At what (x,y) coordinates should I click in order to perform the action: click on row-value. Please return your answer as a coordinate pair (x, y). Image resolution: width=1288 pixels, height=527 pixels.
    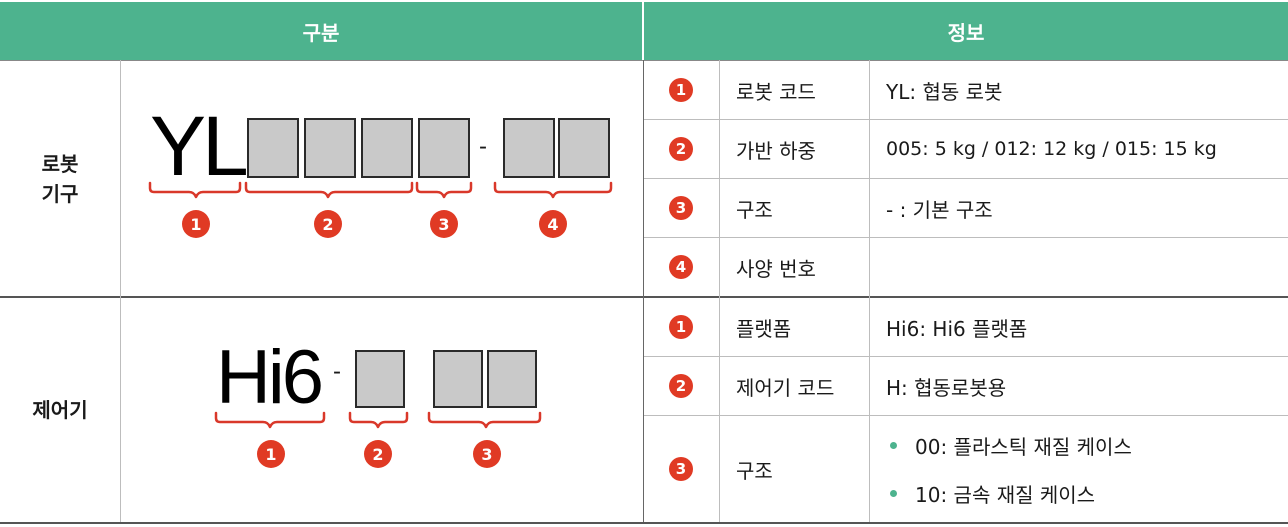
    Looking at the image, I should click on (1078, 267).